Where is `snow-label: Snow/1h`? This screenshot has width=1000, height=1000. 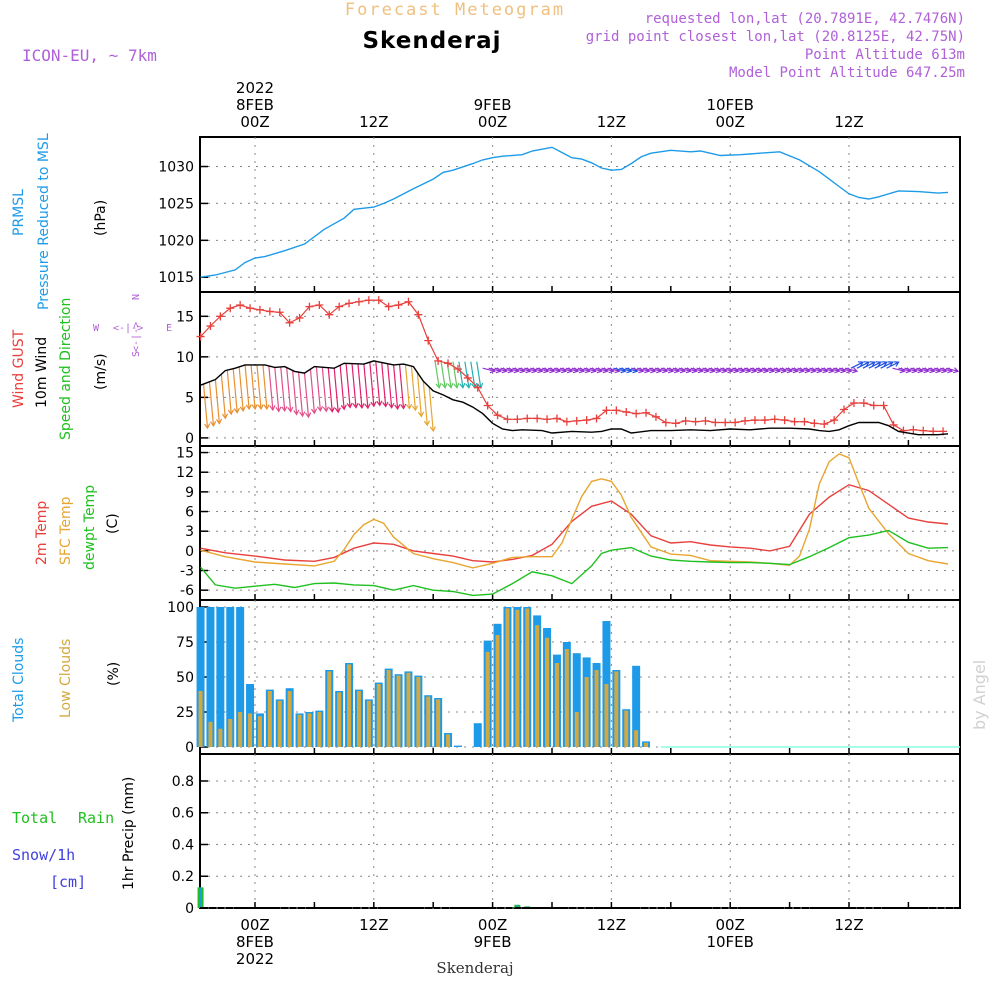 snow-label: Snow/1h is located at coordinates (43, 855).